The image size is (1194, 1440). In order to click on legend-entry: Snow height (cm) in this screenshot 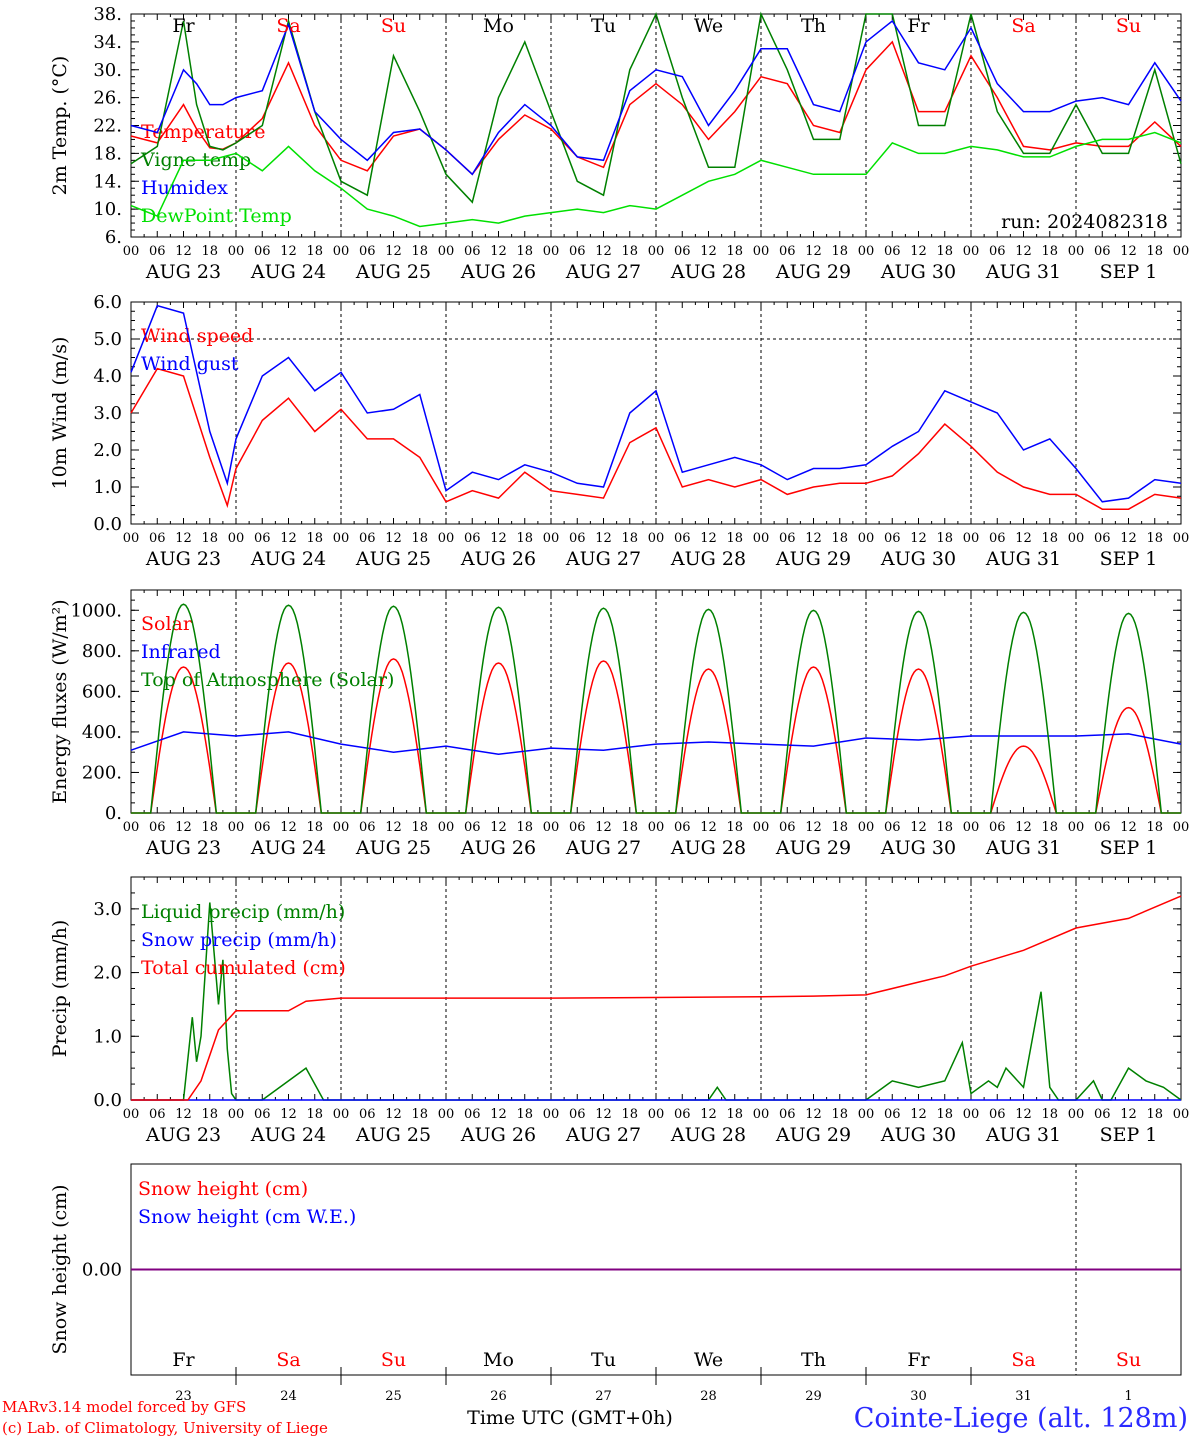, I will do `click(223, 1189)`.